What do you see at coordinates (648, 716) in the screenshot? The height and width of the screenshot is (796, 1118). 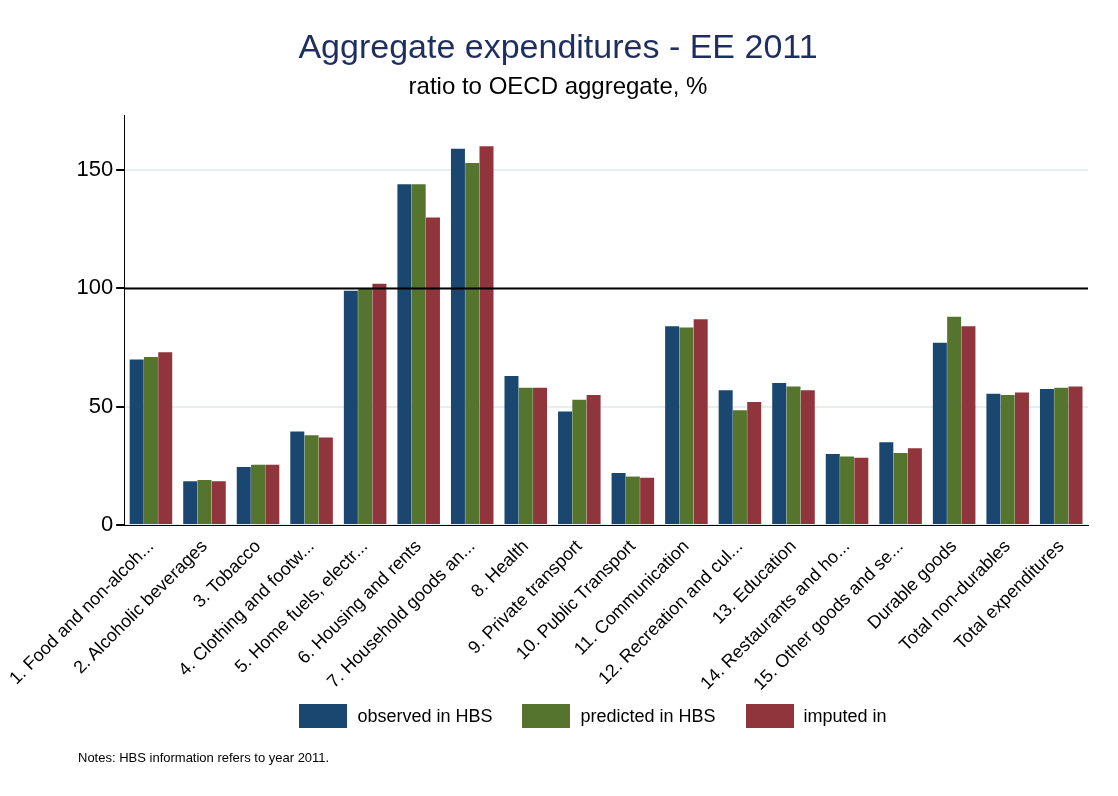 I see `legend-label: predicted in HBS` at bounding box center [648, 716].